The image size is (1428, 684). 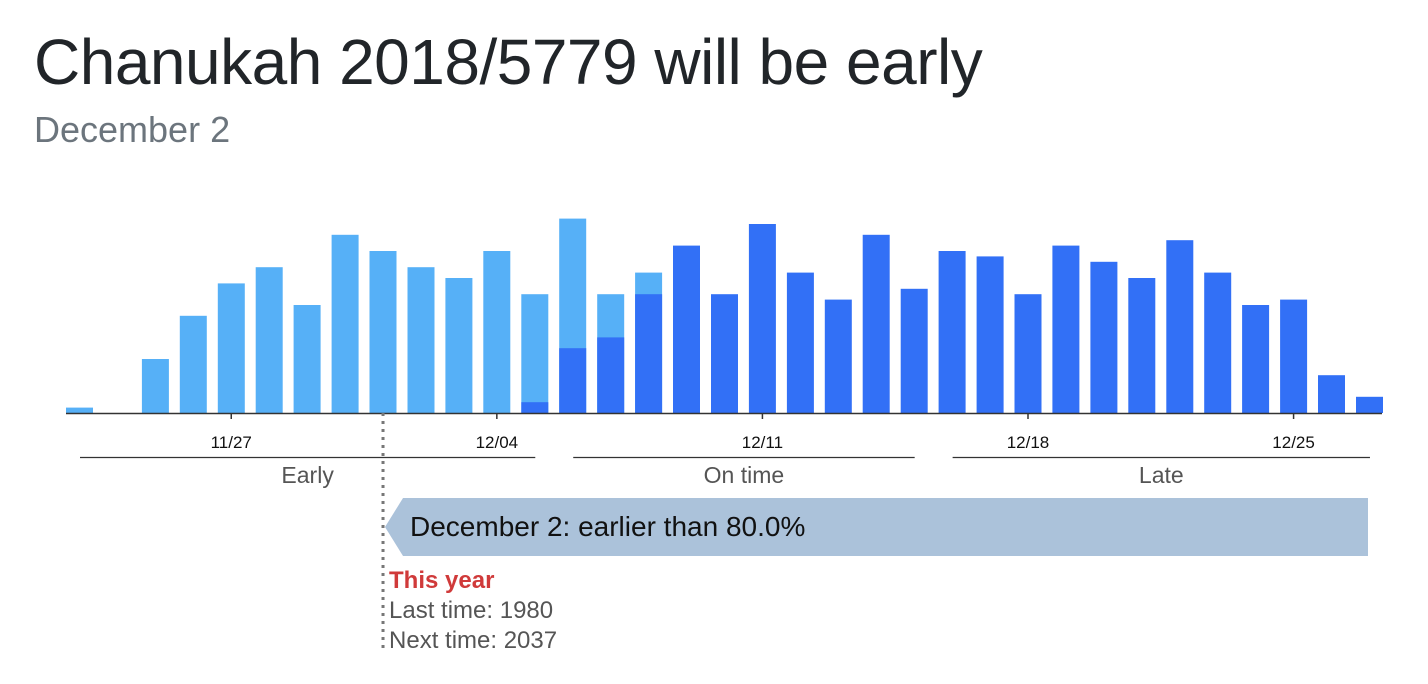 I want to click on bar-dark-12/27, so click(x=1369, y=404).